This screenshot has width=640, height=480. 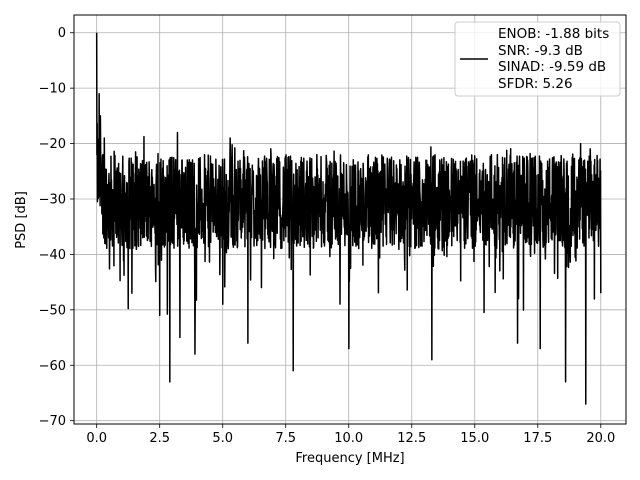 What do you see at coordinates (52, 421) in the screenshot?
I see `y-tick-label: −70` at bounding box center [52, 421].